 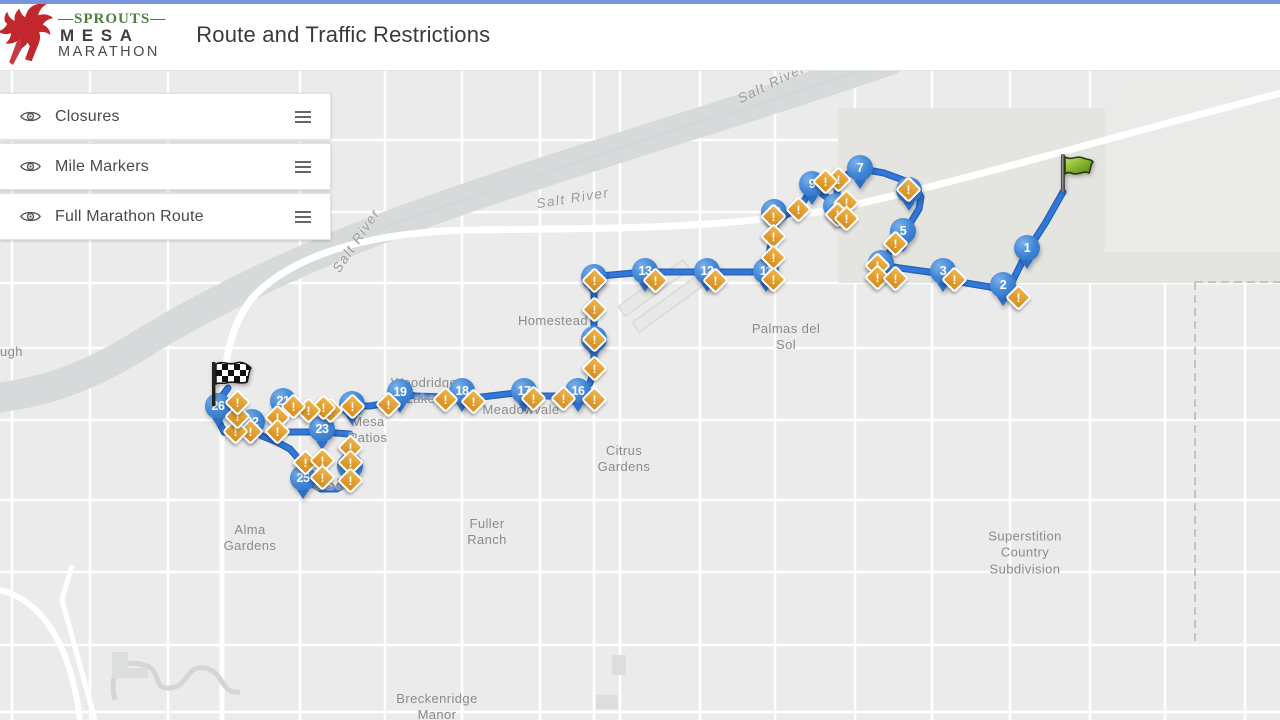 What do you see at coordinates (1237, 463) in the screenshot?
I see `boundary-dashed-line` at bounding box center [1237, 463].